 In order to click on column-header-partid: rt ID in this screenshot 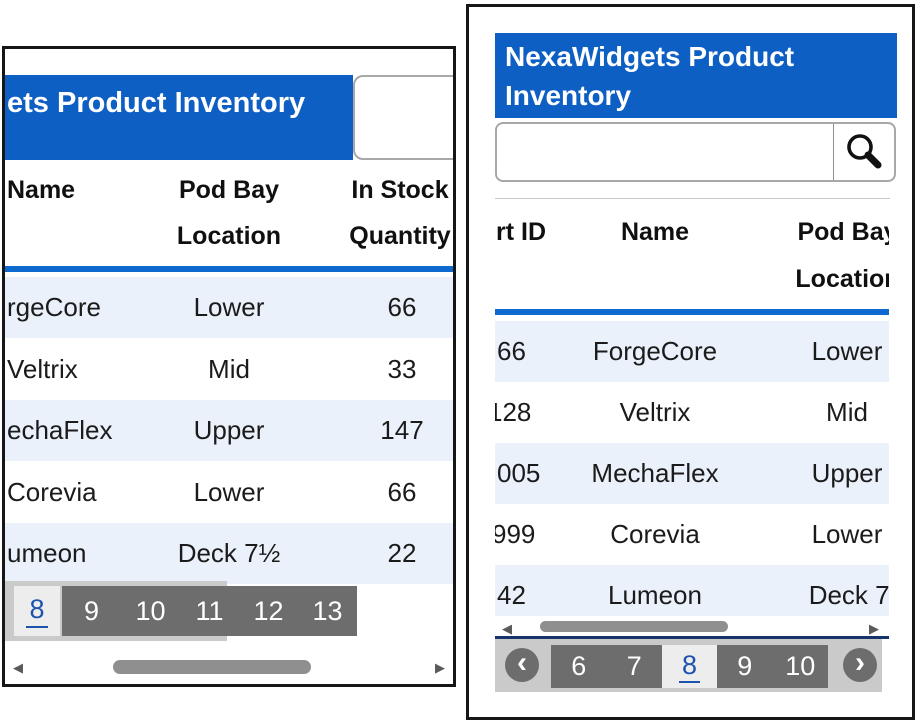, I will do `click(521, 232)`.